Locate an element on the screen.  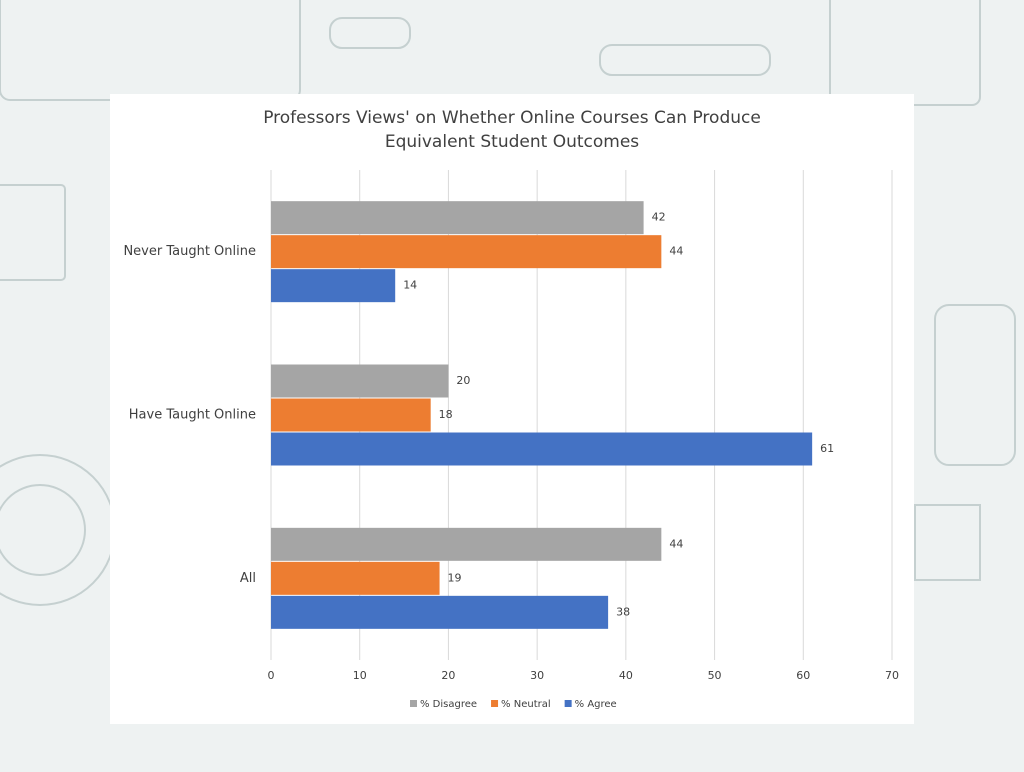
x-tick-label: 50 is located at coordinates (715, 675).